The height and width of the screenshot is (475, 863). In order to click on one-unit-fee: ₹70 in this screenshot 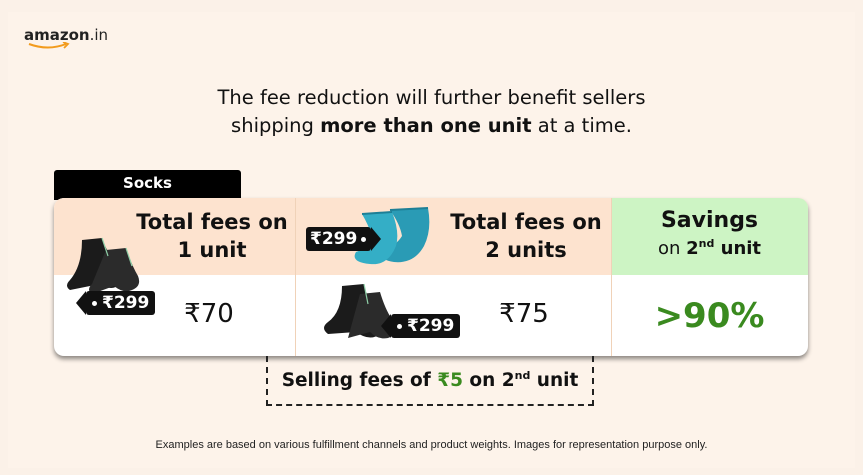, I will do `click(209, 314)`.